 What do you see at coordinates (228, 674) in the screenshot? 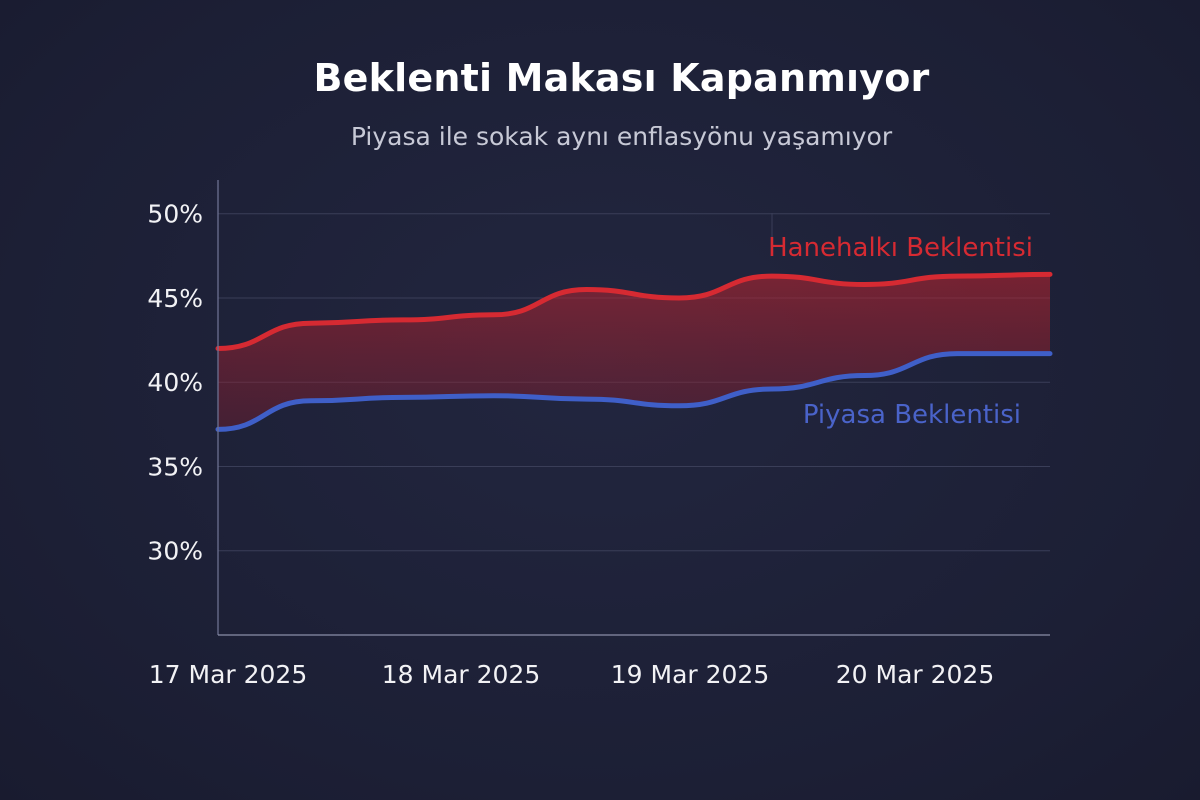
I see `x-tick-label: 17 Mar 2025` at bounding box center [228, 674].